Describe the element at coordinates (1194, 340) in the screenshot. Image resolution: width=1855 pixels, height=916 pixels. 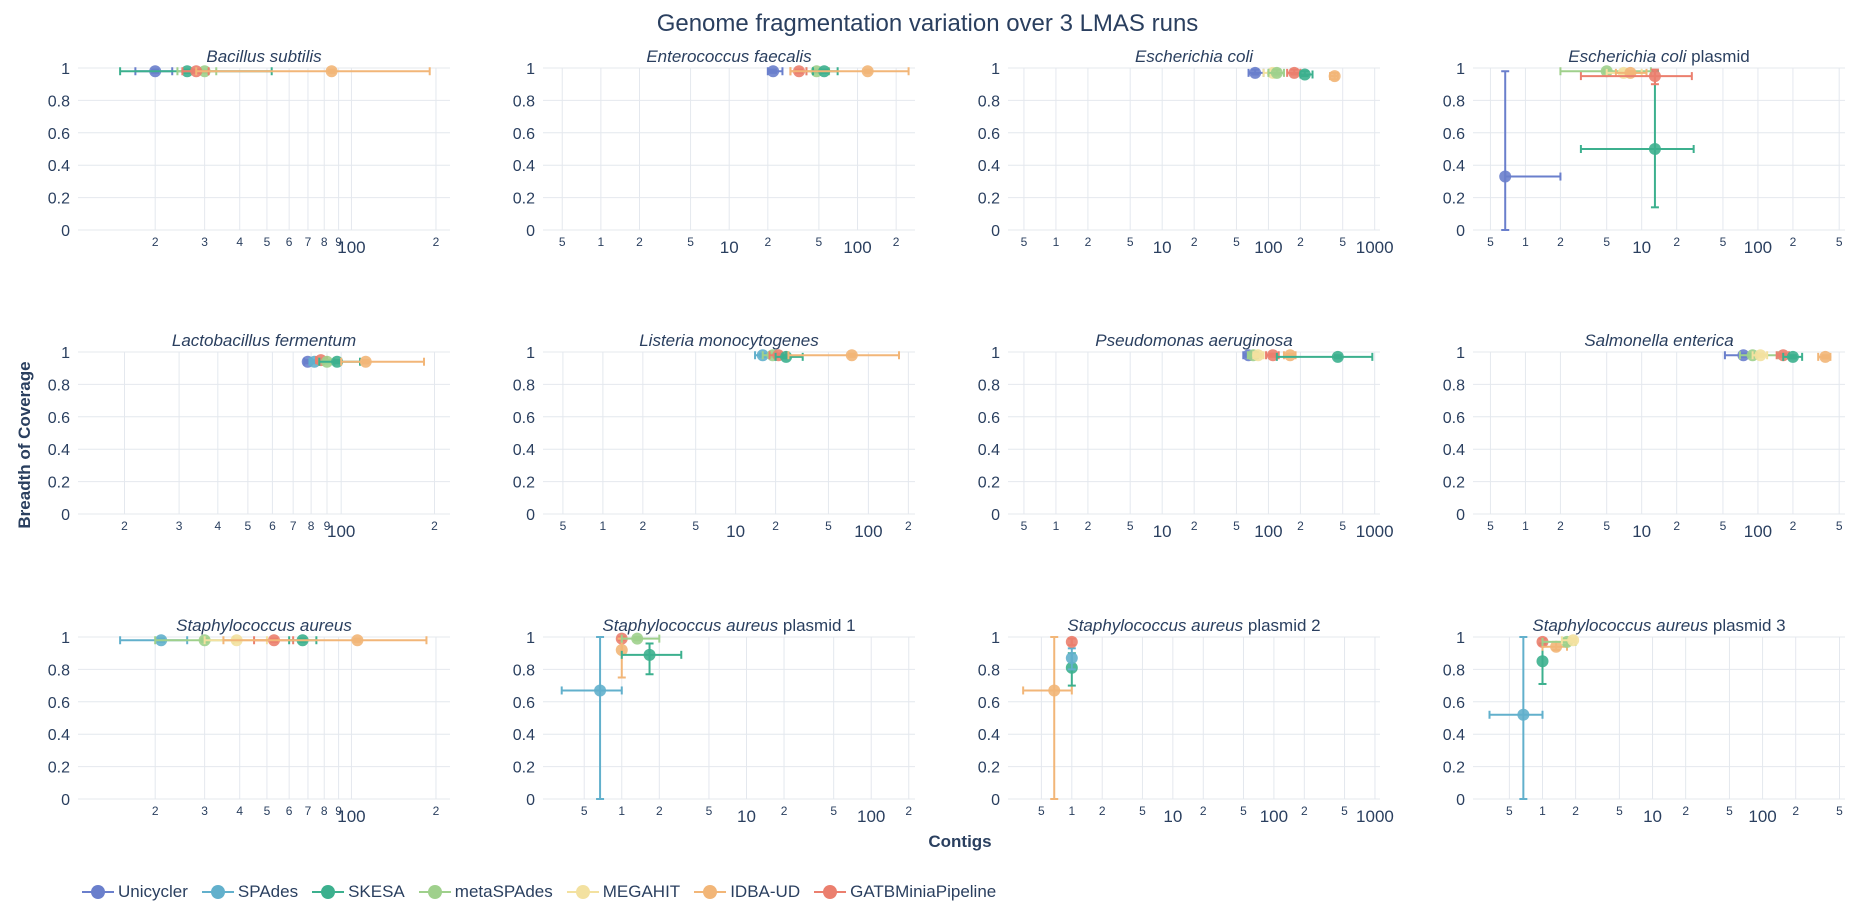
I see `panel-title: Pseudomonas aeruginosa` at that location.